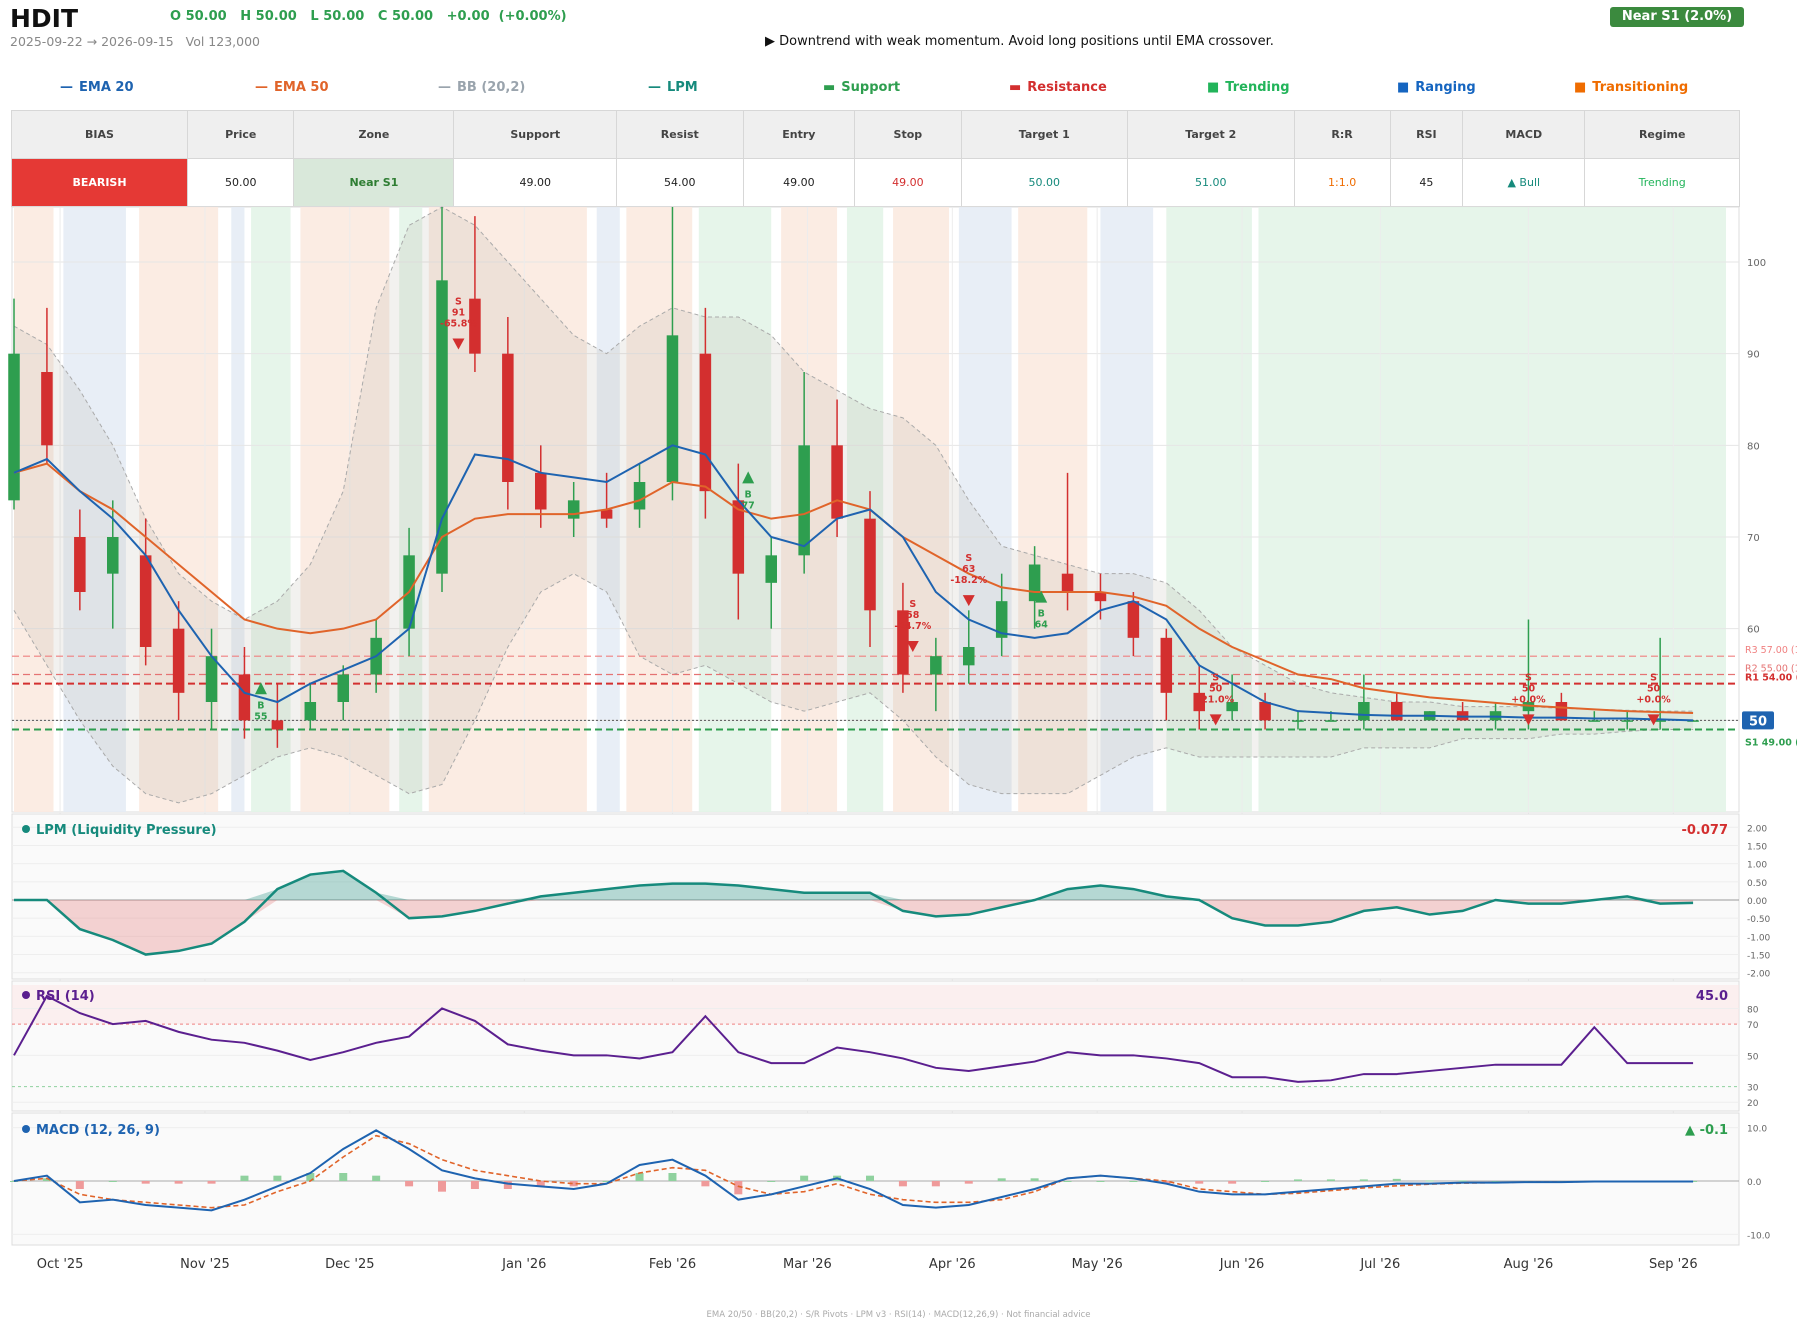  I want to click on column-header-target-2: Target 2, so click(1211, 134).